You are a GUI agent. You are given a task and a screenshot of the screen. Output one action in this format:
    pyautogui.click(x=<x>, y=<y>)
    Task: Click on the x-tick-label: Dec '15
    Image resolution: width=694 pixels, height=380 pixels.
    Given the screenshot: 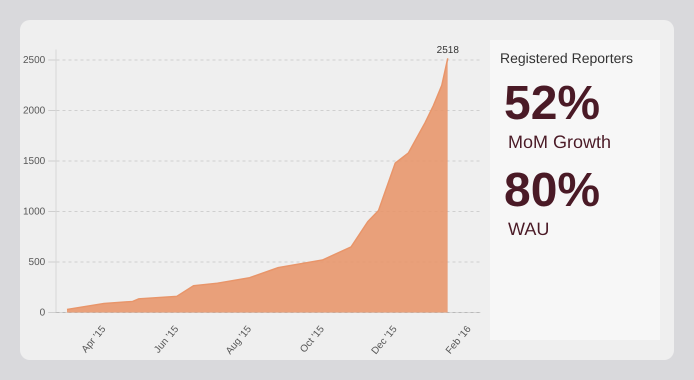 What is the action you would take?
    pyautogui.click(x=385, y=340)
    